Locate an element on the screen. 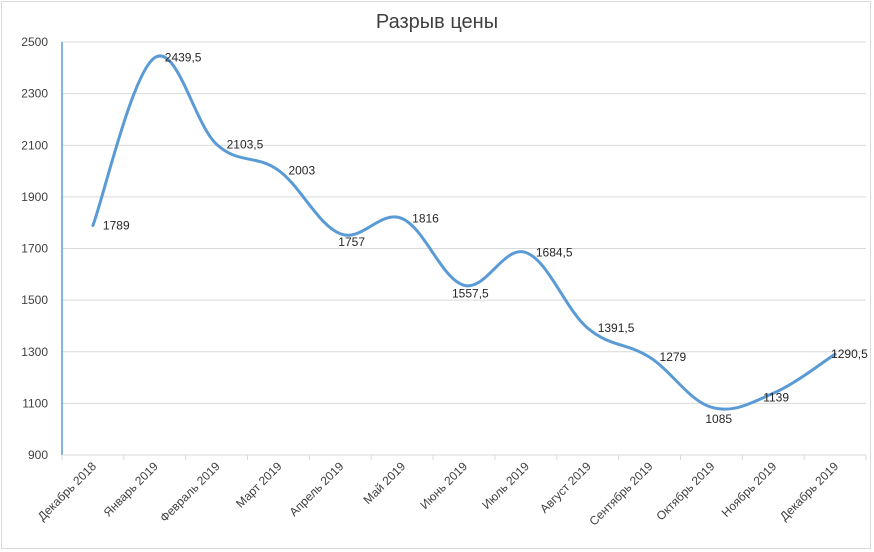 The height and width of the screenshot is (552, 874). y-tick-label: 1700 is located at coordinates (34, 249).